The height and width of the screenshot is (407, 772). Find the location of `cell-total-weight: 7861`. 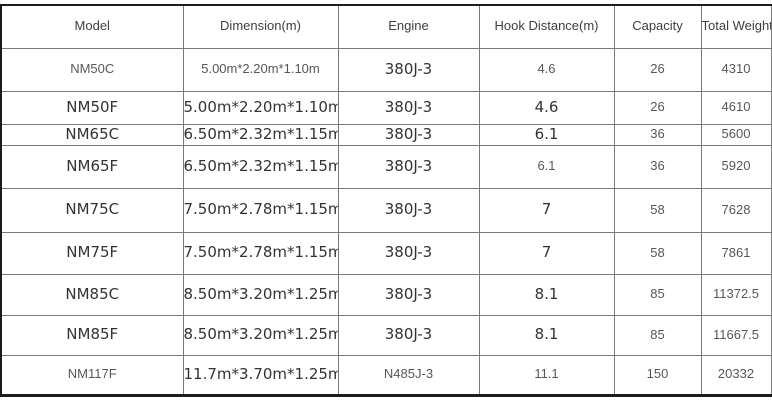

cell-total-weight: 7861 is located at coordinates (736, 253).